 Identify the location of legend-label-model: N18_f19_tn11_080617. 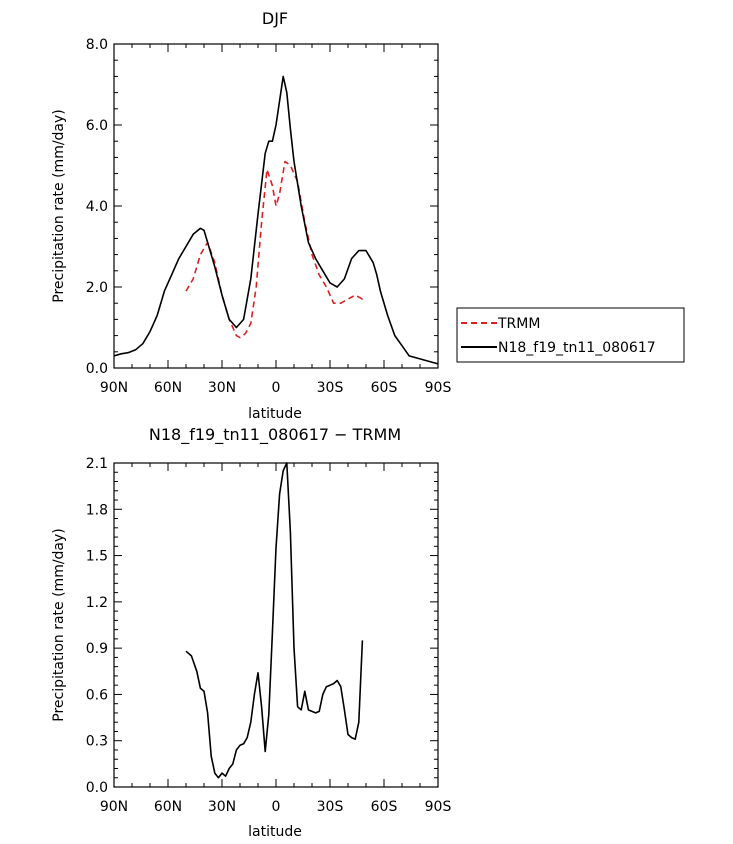
(577, 348).